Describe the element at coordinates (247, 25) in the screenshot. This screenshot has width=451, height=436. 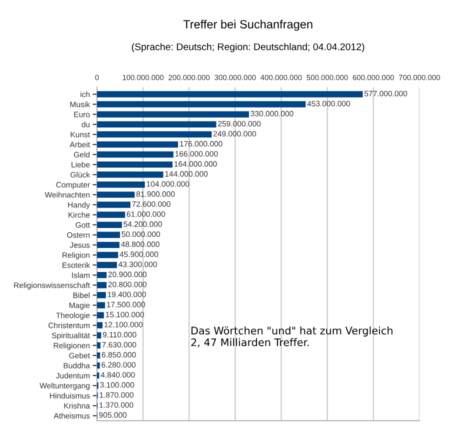
I see `chart-title: Treffer bei Suchanfragen` at that location.